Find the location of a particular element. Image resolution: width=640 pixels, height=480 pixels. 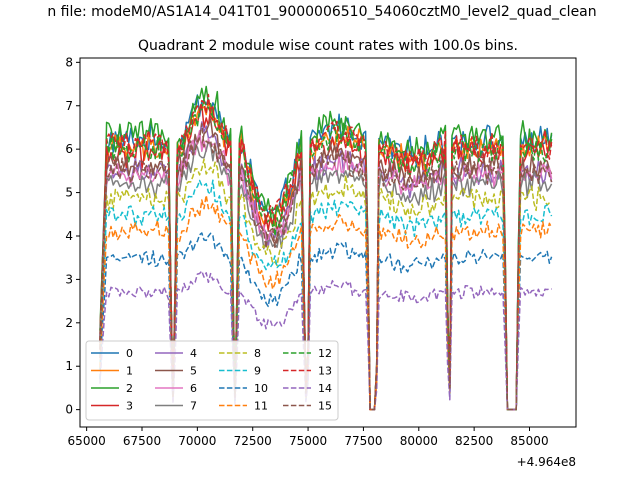

y-tick-label: 7 is located at coordinates (69, 106).